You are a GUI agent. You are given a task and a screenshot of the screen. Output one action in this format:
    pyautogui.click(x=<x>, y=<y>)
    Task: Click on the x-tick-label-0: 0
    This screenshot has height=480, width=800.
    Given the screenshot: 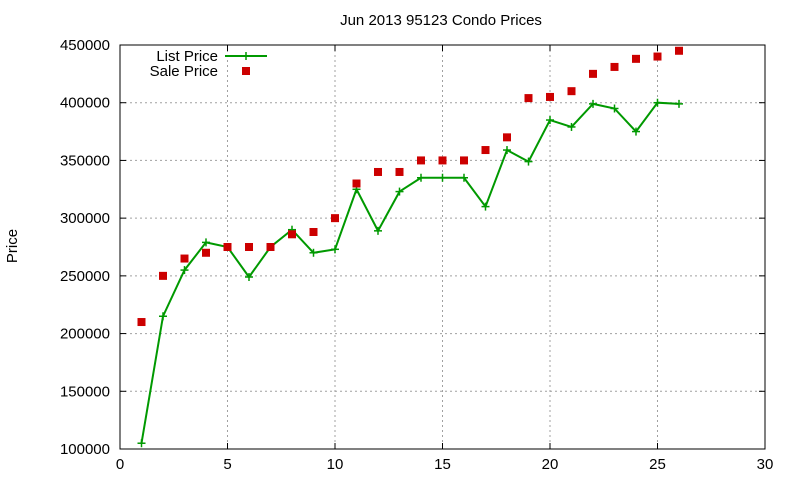 What is the action you would take?
    pyautogui.click(x=120, y=464)
    